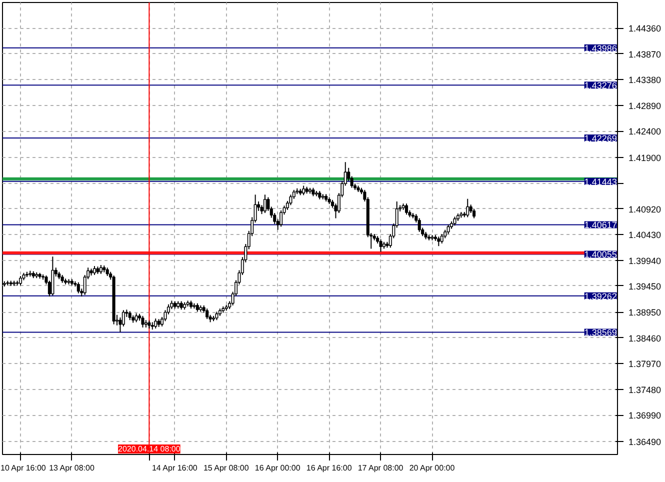 This screenshot has width=665, height=482. I want to click on ref-line-label: 1.41443, so click(600, 181).